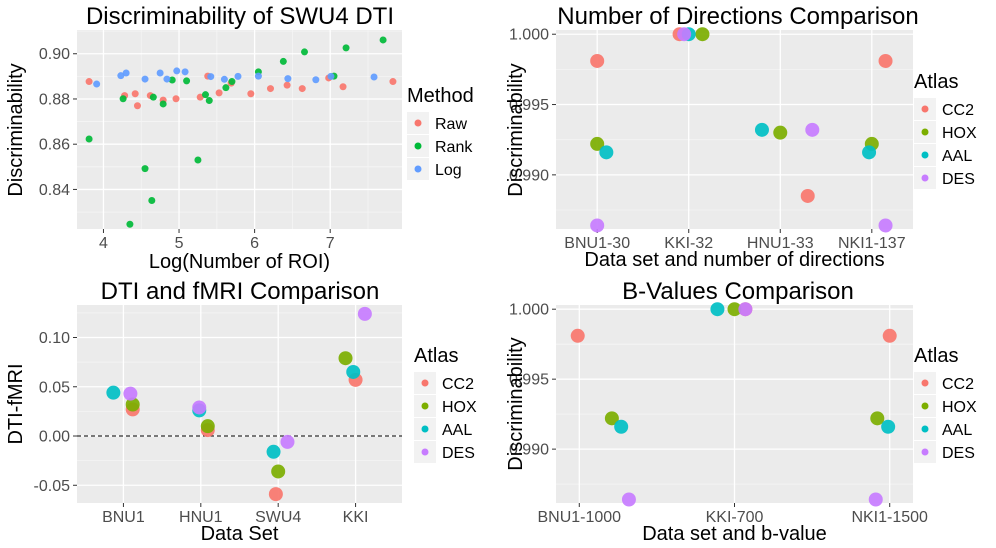 Image resolution: width=996 pixels, height=548 pixels. Describe the element at coordinates (755, 368) in the screenshot. I see `series-aal` at that location.